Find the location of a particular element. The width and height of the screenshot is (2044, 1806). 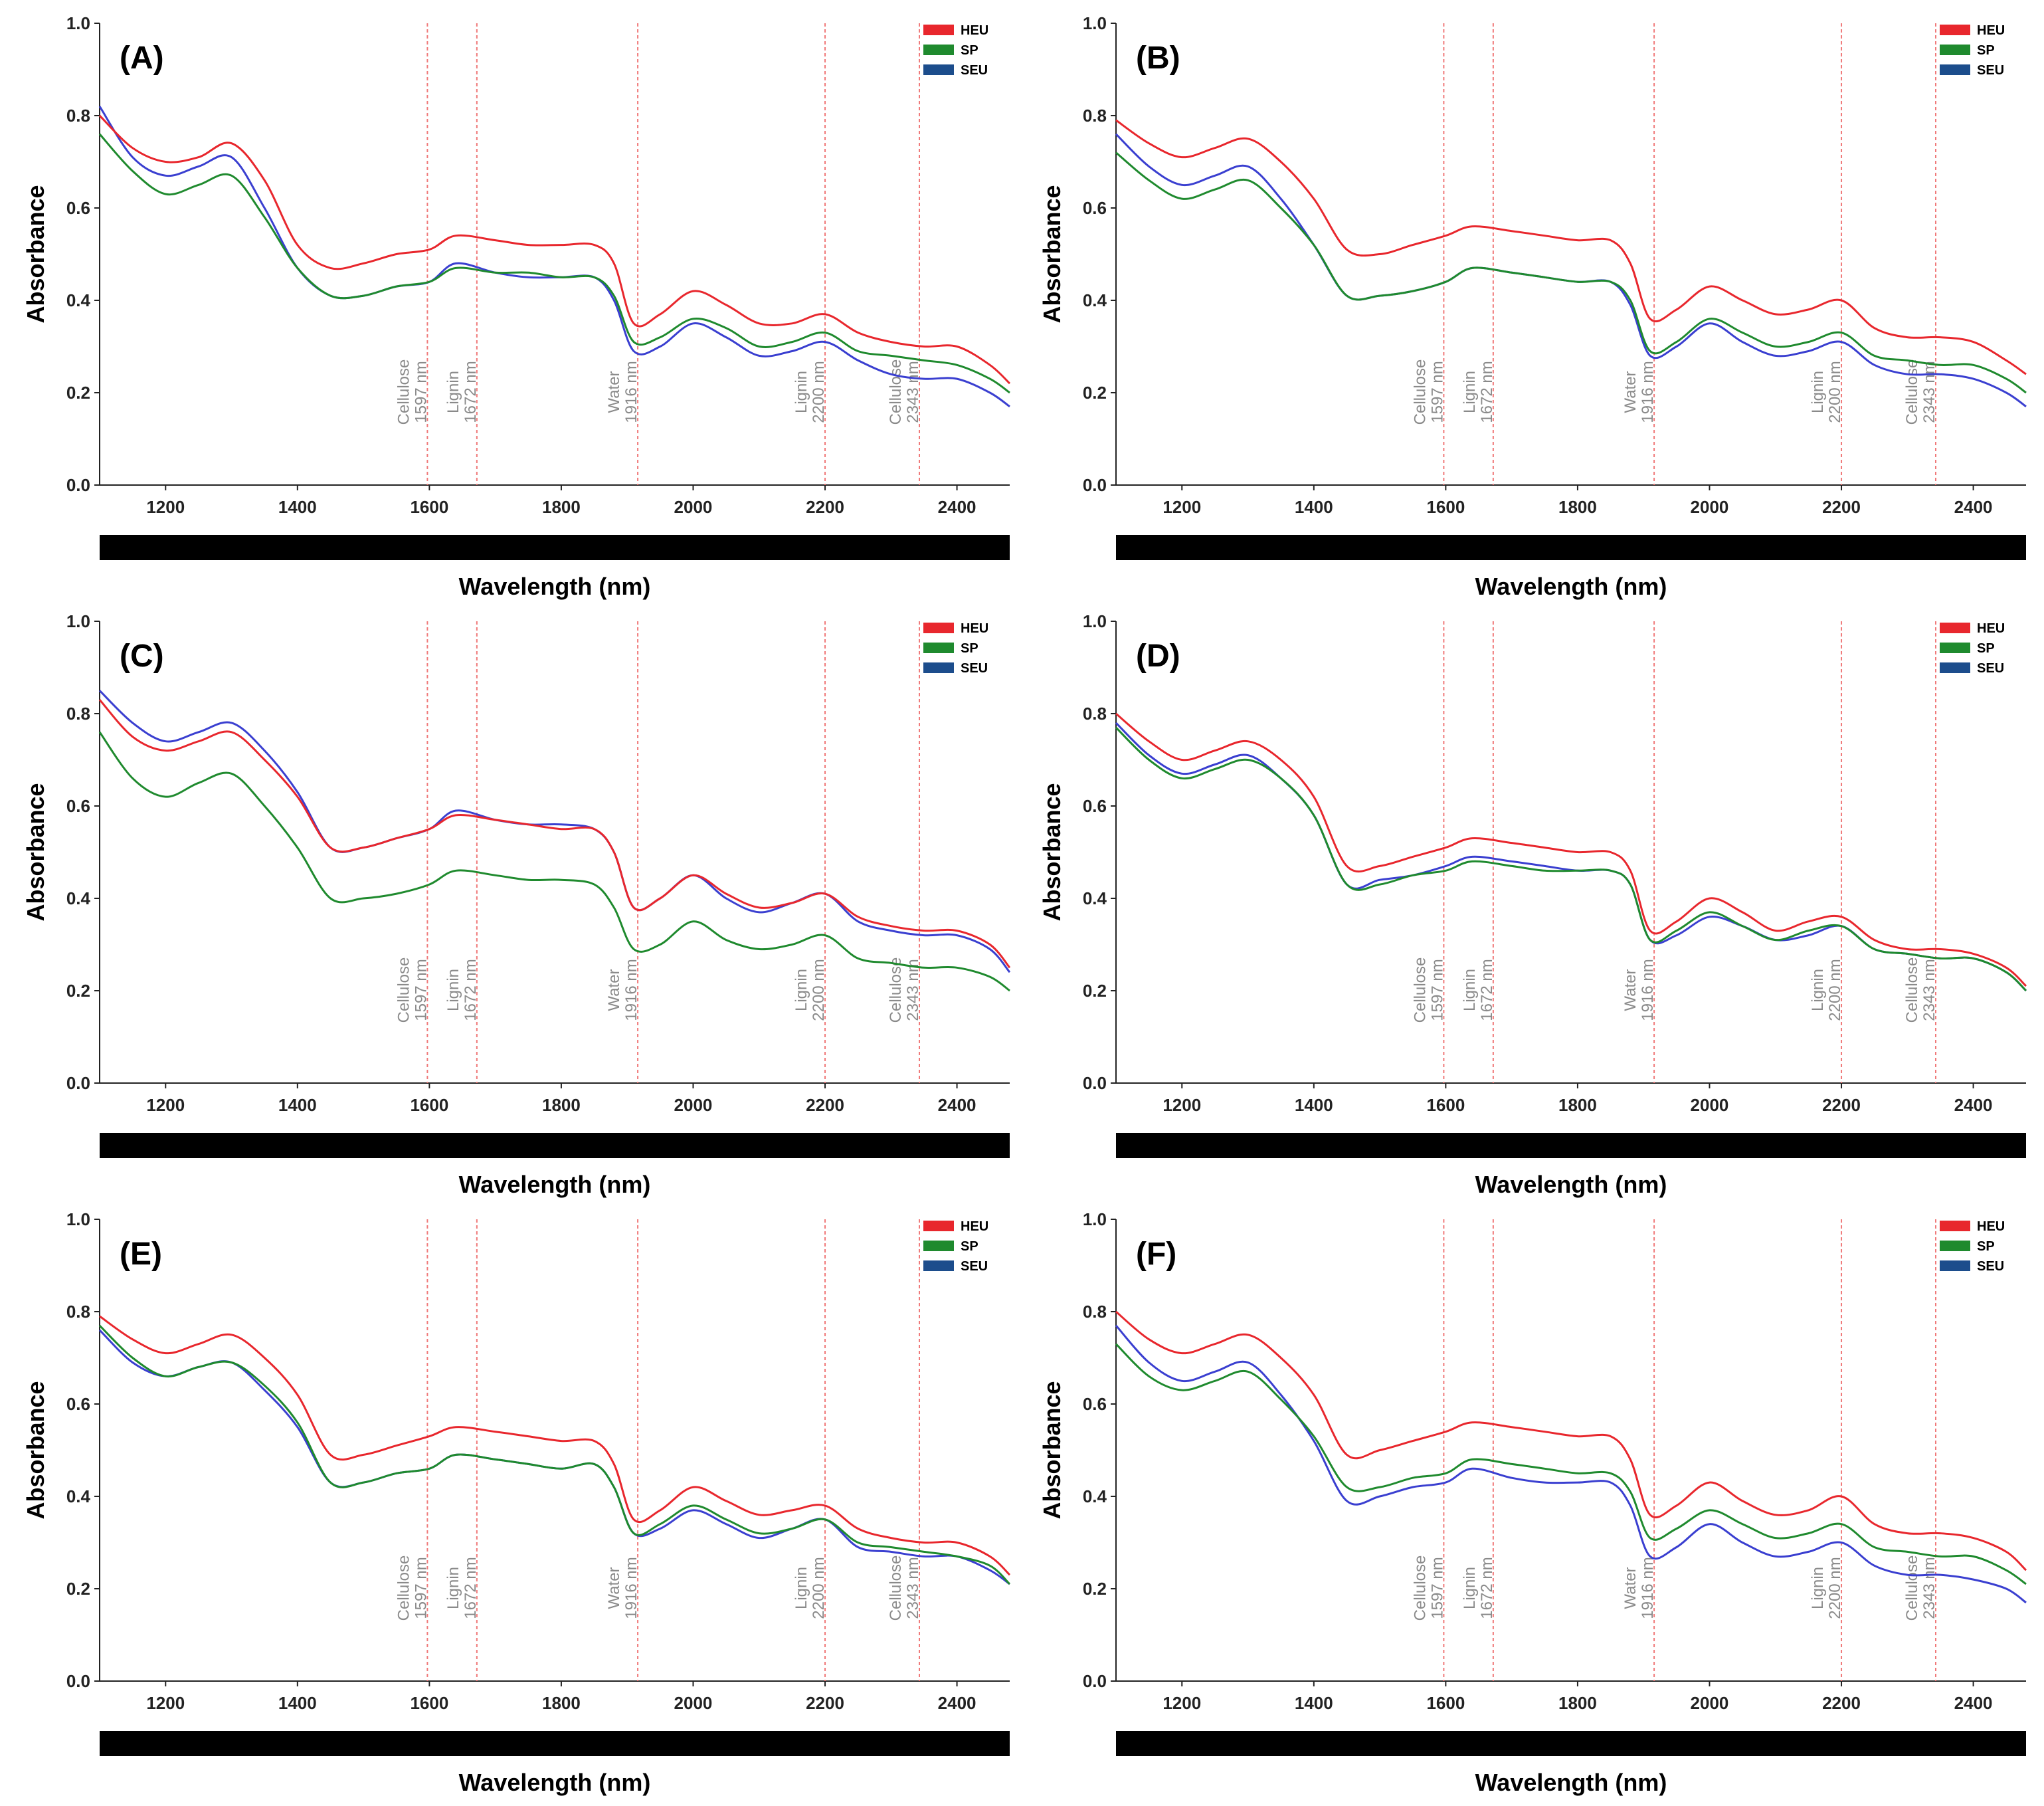

band-label: Lignin 2200 nm is located at coordinates (810, 392).